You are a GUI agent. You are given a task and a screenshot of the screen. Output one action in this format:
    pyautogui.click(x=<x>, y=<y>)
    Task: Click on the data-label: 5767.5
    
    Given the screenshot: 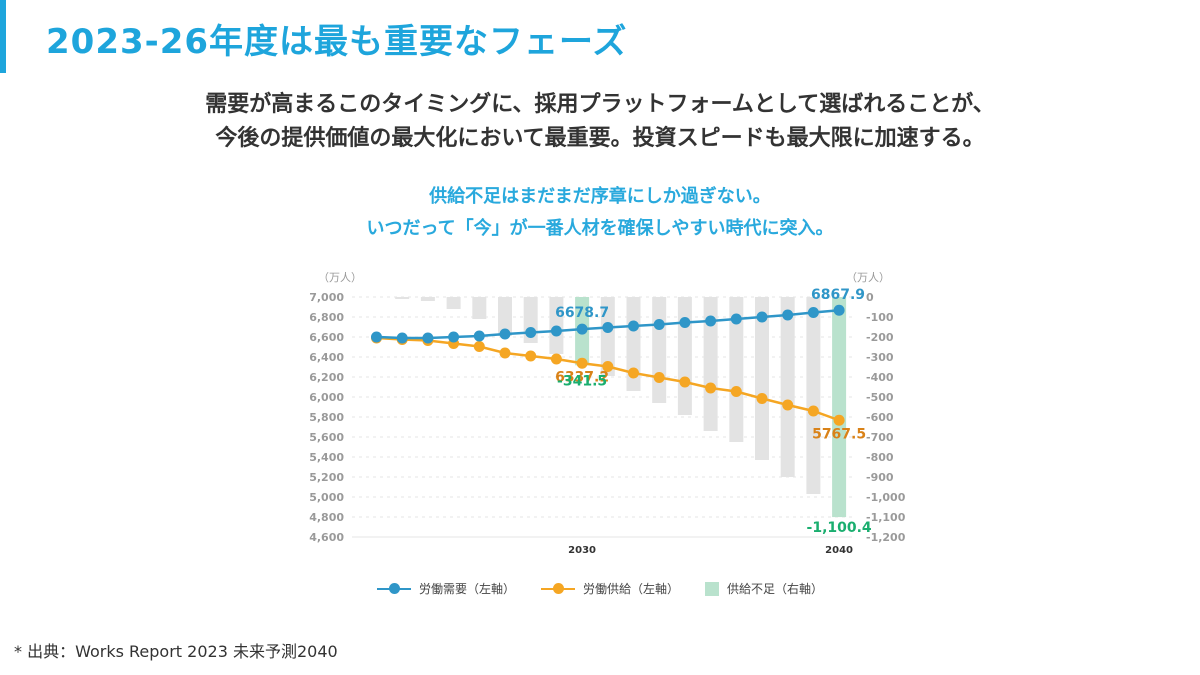 What is the action you would take?
    pyautogui.click(x=839, y=434)
    